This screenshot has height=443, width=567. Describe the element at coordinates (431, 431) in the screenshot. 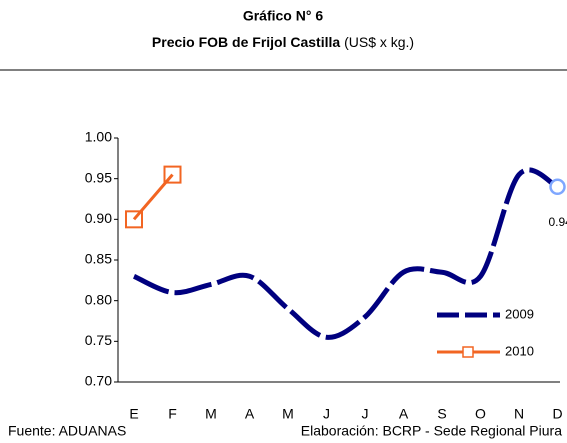

I see `footer-right: Elaboración: BCRP - Sede Regional Piura` at that location.